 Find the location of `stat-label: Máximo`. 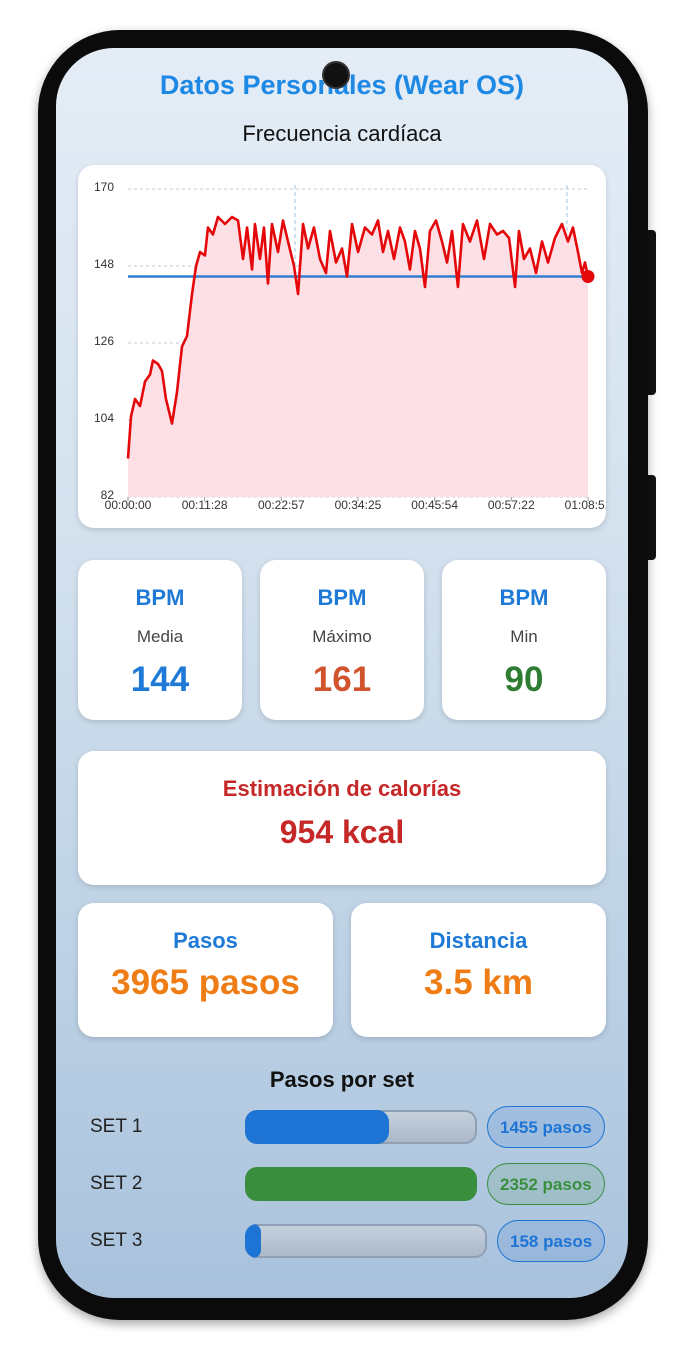

stat-label: Máximo is located at coordinates (342, 636).